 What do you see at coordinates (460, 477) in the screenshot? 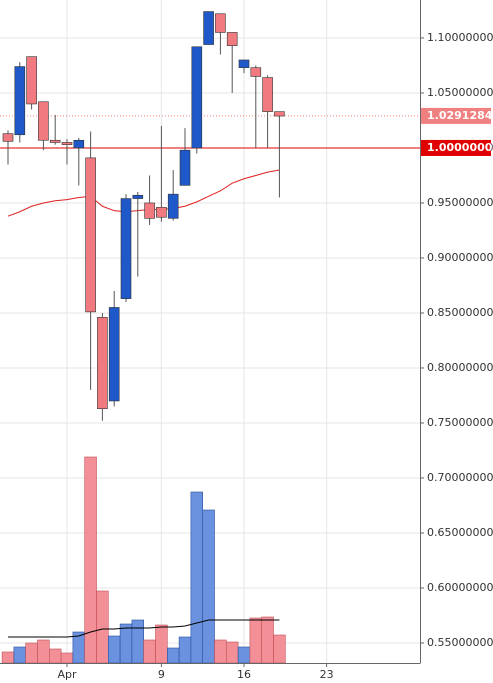
I see `y-tick-label: 0.70000000` at bounding box center [460, 477].